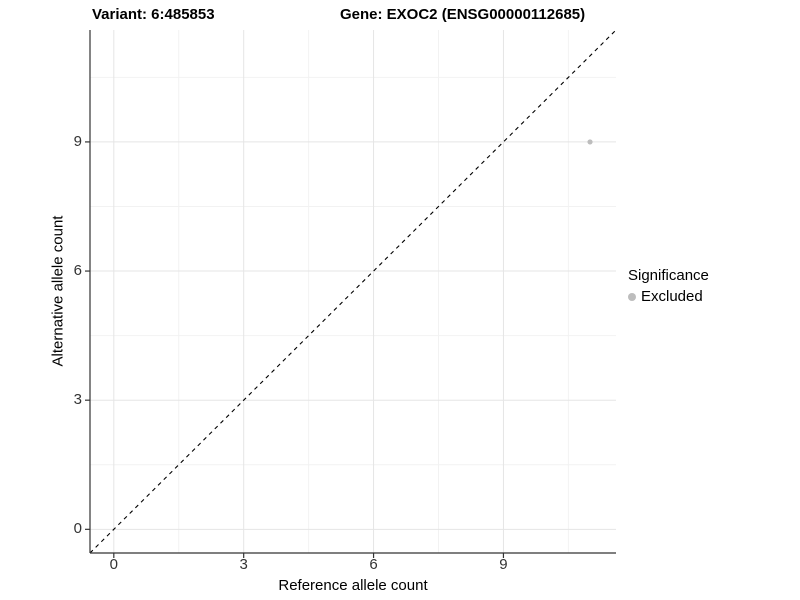 This screenshot has width=800, height=600. I want to click on legend-item-excluded: Excluded, so click(668, 296).